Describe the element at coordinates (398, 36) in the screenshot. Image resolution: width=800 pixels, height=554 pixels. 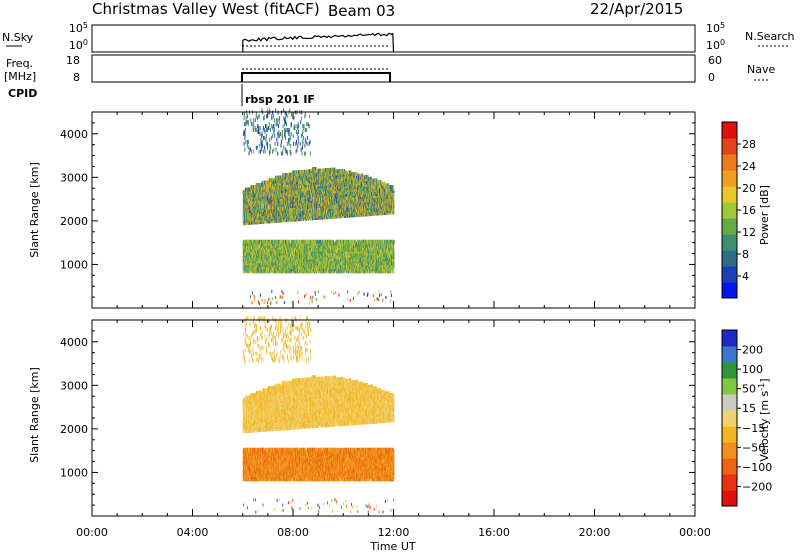
I see `nsky-strip: N.Sky 105 100 105 100 N.Search` at that location.